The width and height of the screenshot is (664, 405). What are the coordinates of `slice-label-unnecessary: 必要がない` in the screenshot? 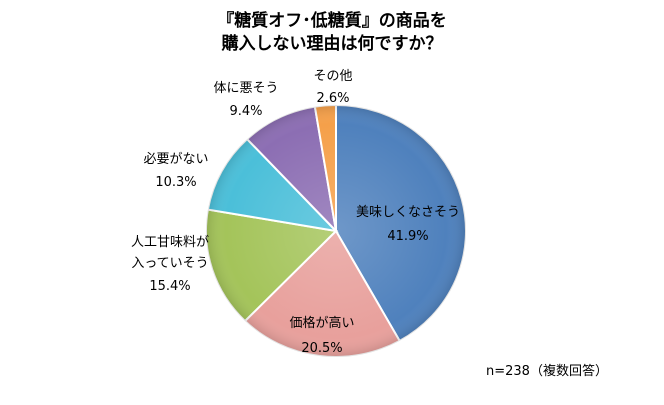 It's located at (175, 159).